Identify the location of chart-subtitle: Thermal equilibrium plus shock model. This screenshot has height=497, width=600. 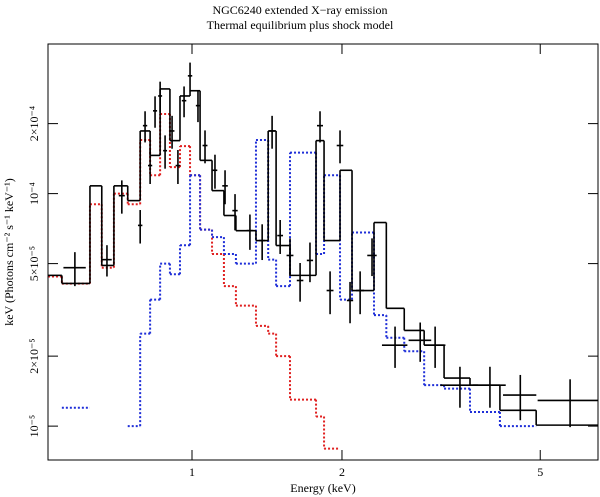
(300, 25).